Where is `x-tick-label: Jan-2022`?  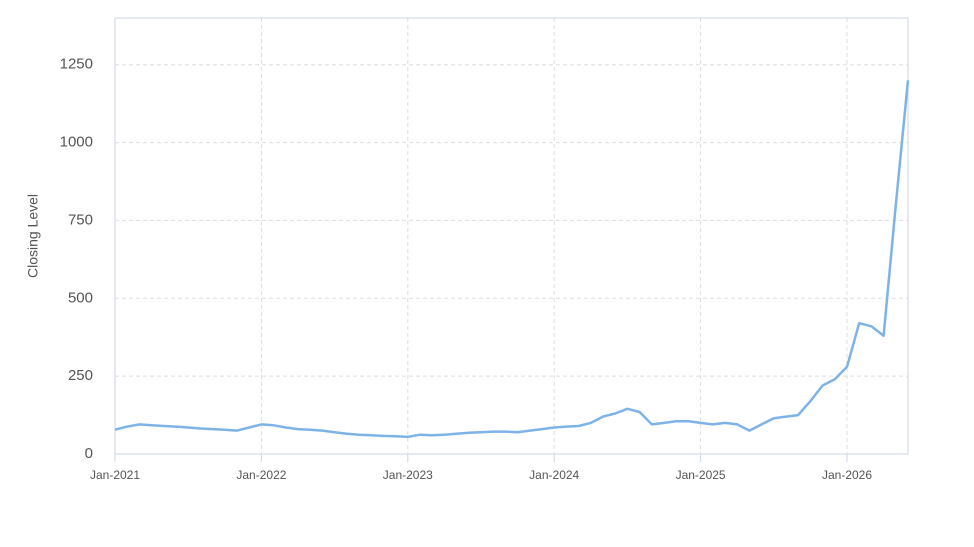
x-tick-label: Jan-2022 is located at coordinates (261, 475).